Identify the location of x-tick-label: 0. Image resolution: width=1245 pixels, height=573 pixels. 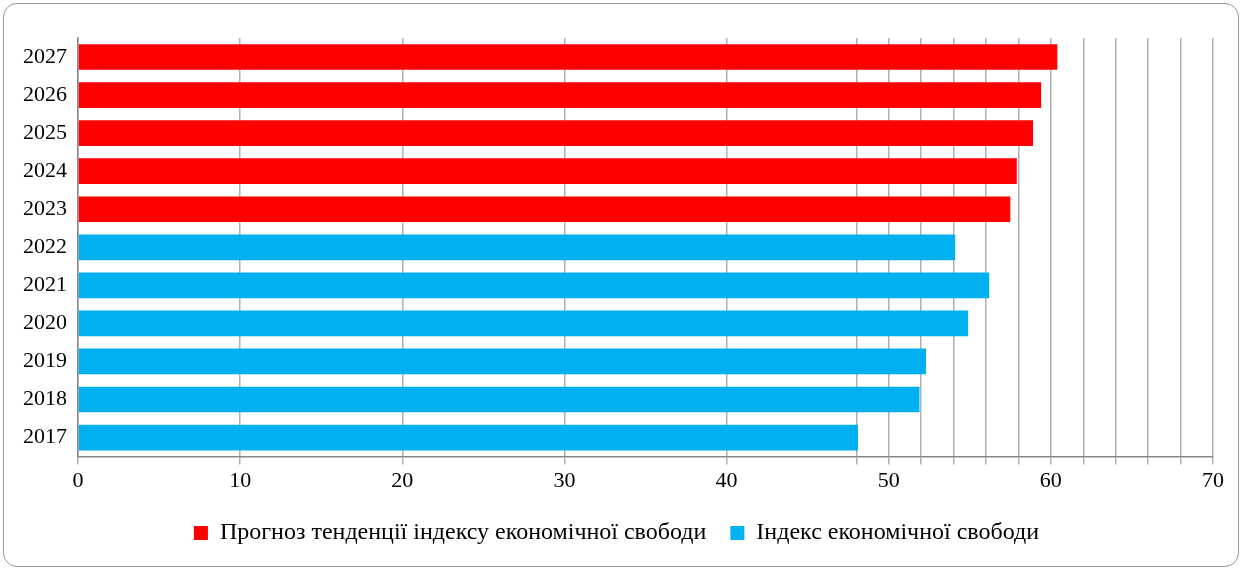
(78, 479).